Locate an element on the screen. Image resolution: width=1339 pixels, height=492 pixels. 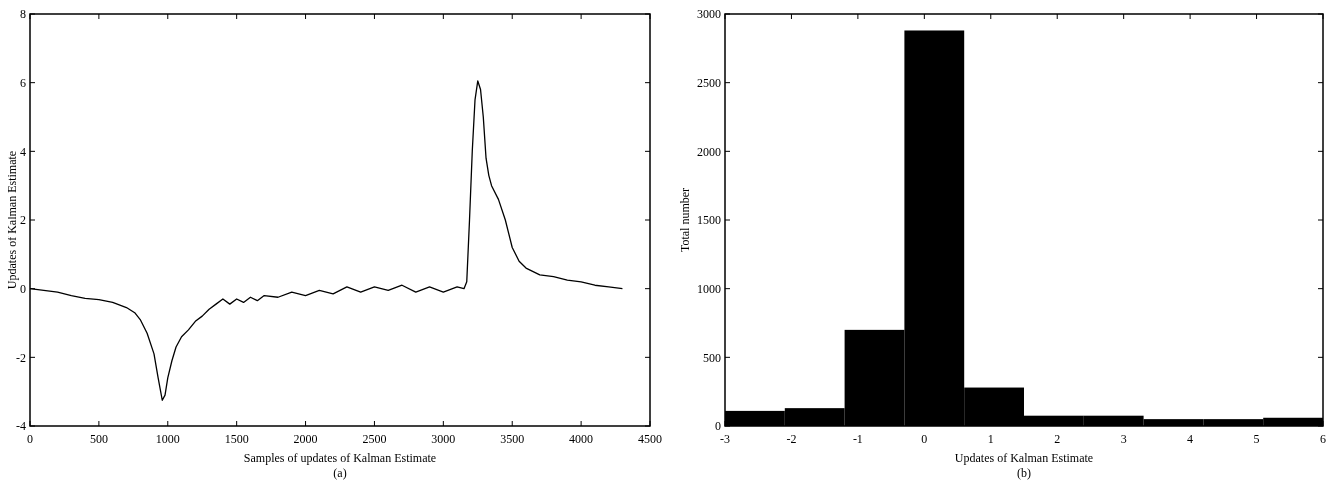
y-tick-label: 1000 is located at coordinates (709, 288).